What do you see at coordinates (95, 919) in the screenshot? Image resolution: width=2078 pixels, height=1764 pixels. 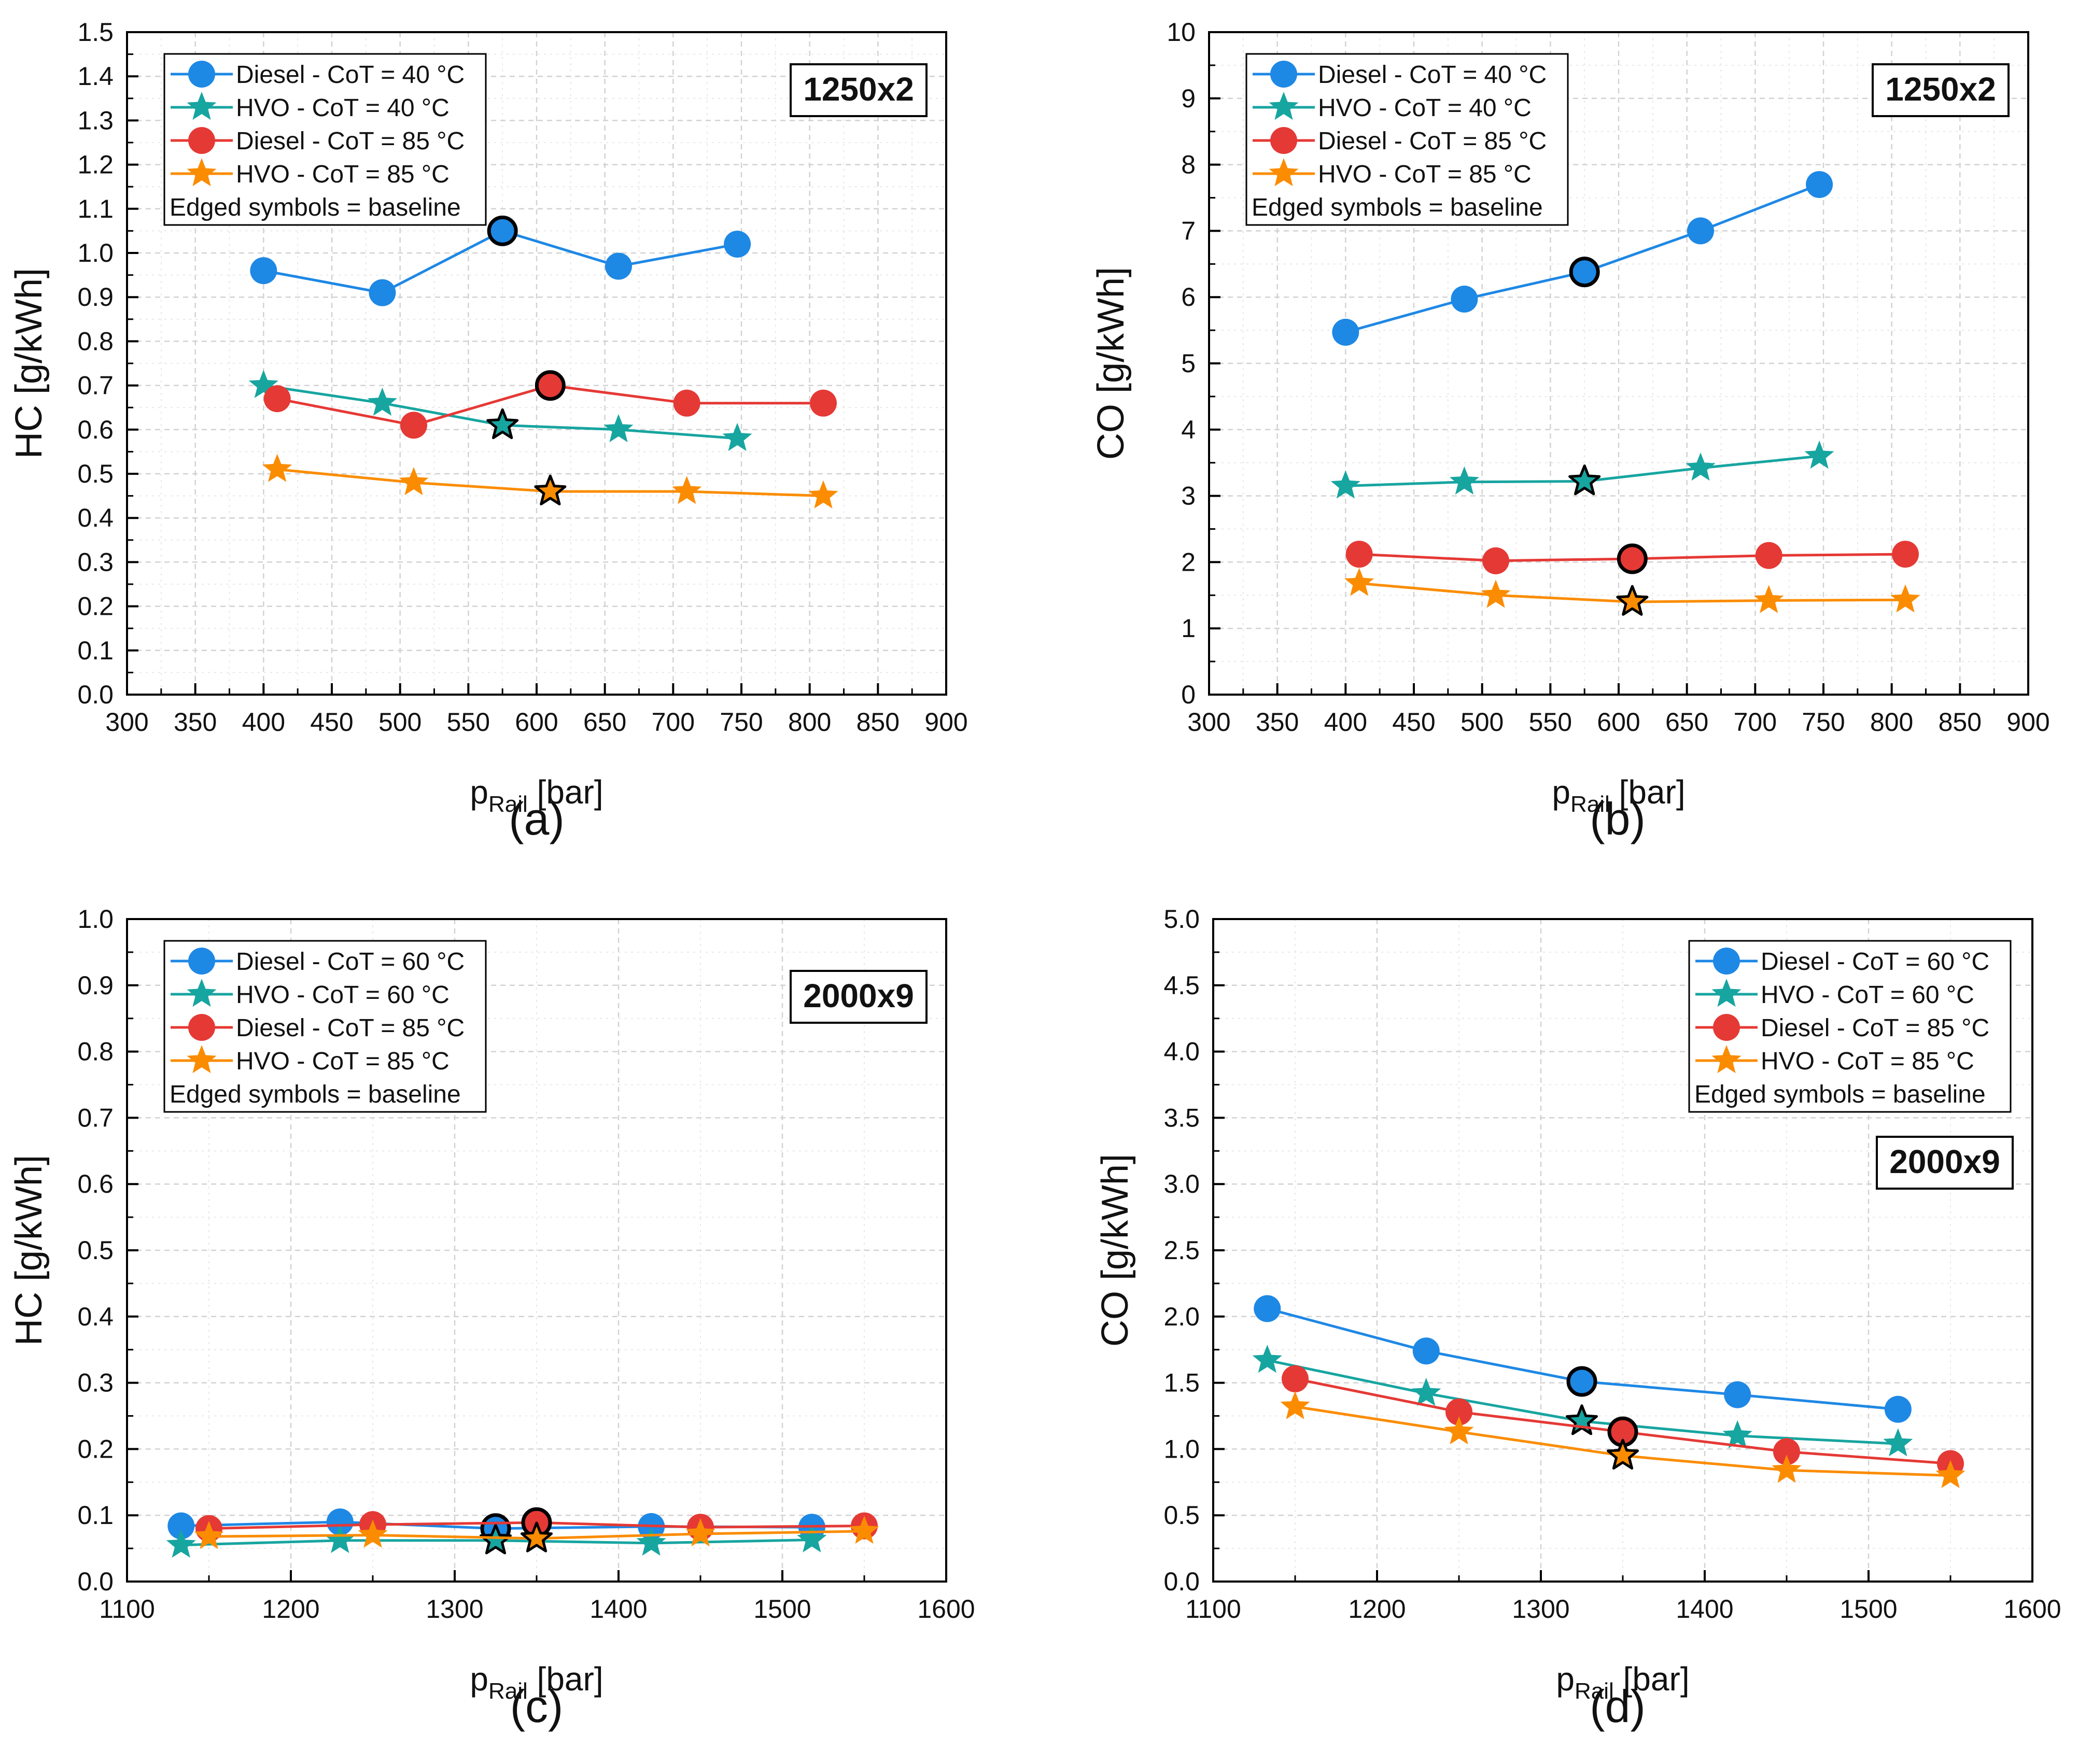 I see `chart-2-y-tick-label: 1.0` at bounding box center [95, 919].